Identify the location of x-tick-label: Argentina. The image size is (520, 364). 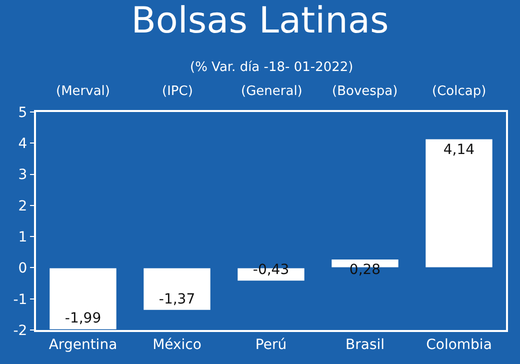
(83, 344).